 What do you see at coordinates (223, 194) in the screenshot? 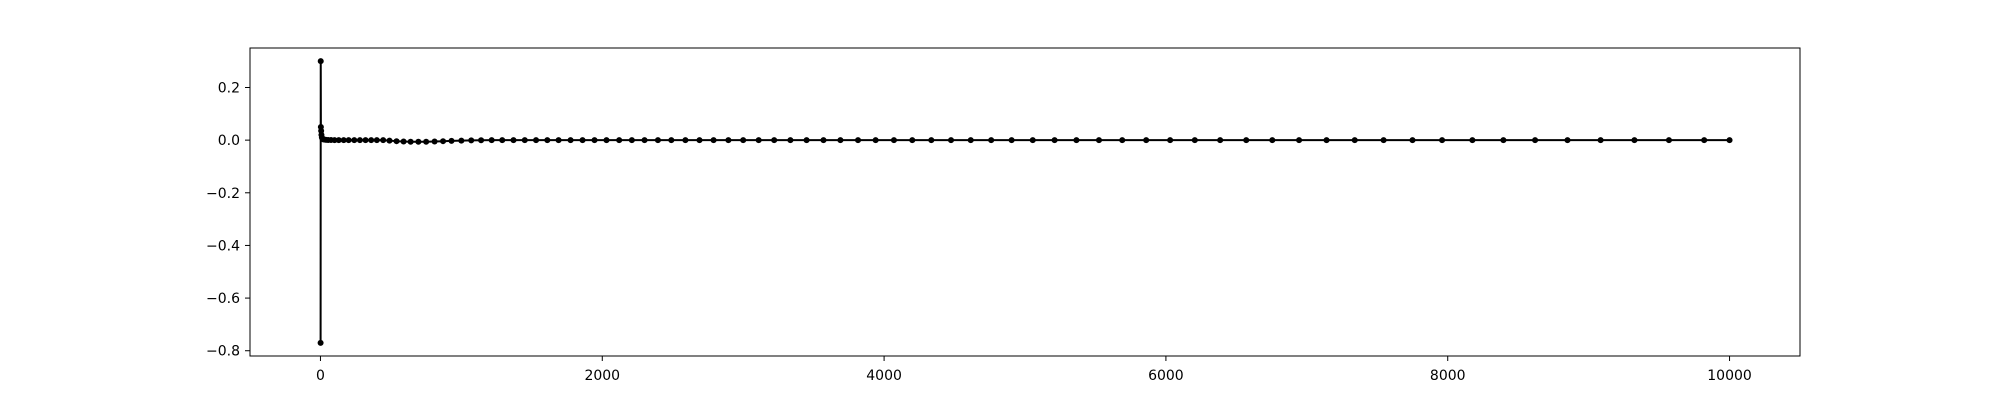
I see `y-tick-label: −0.2` at bounding box center [223, 194].